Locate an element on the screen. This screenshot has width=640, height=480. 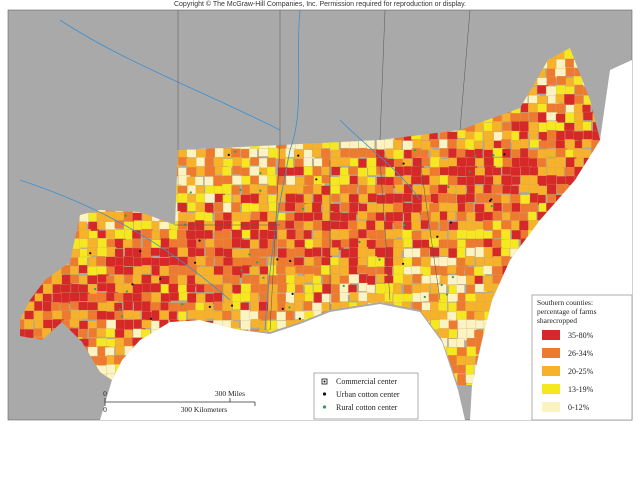
legend-label: 20-25% is located at coordinates (581, 371).